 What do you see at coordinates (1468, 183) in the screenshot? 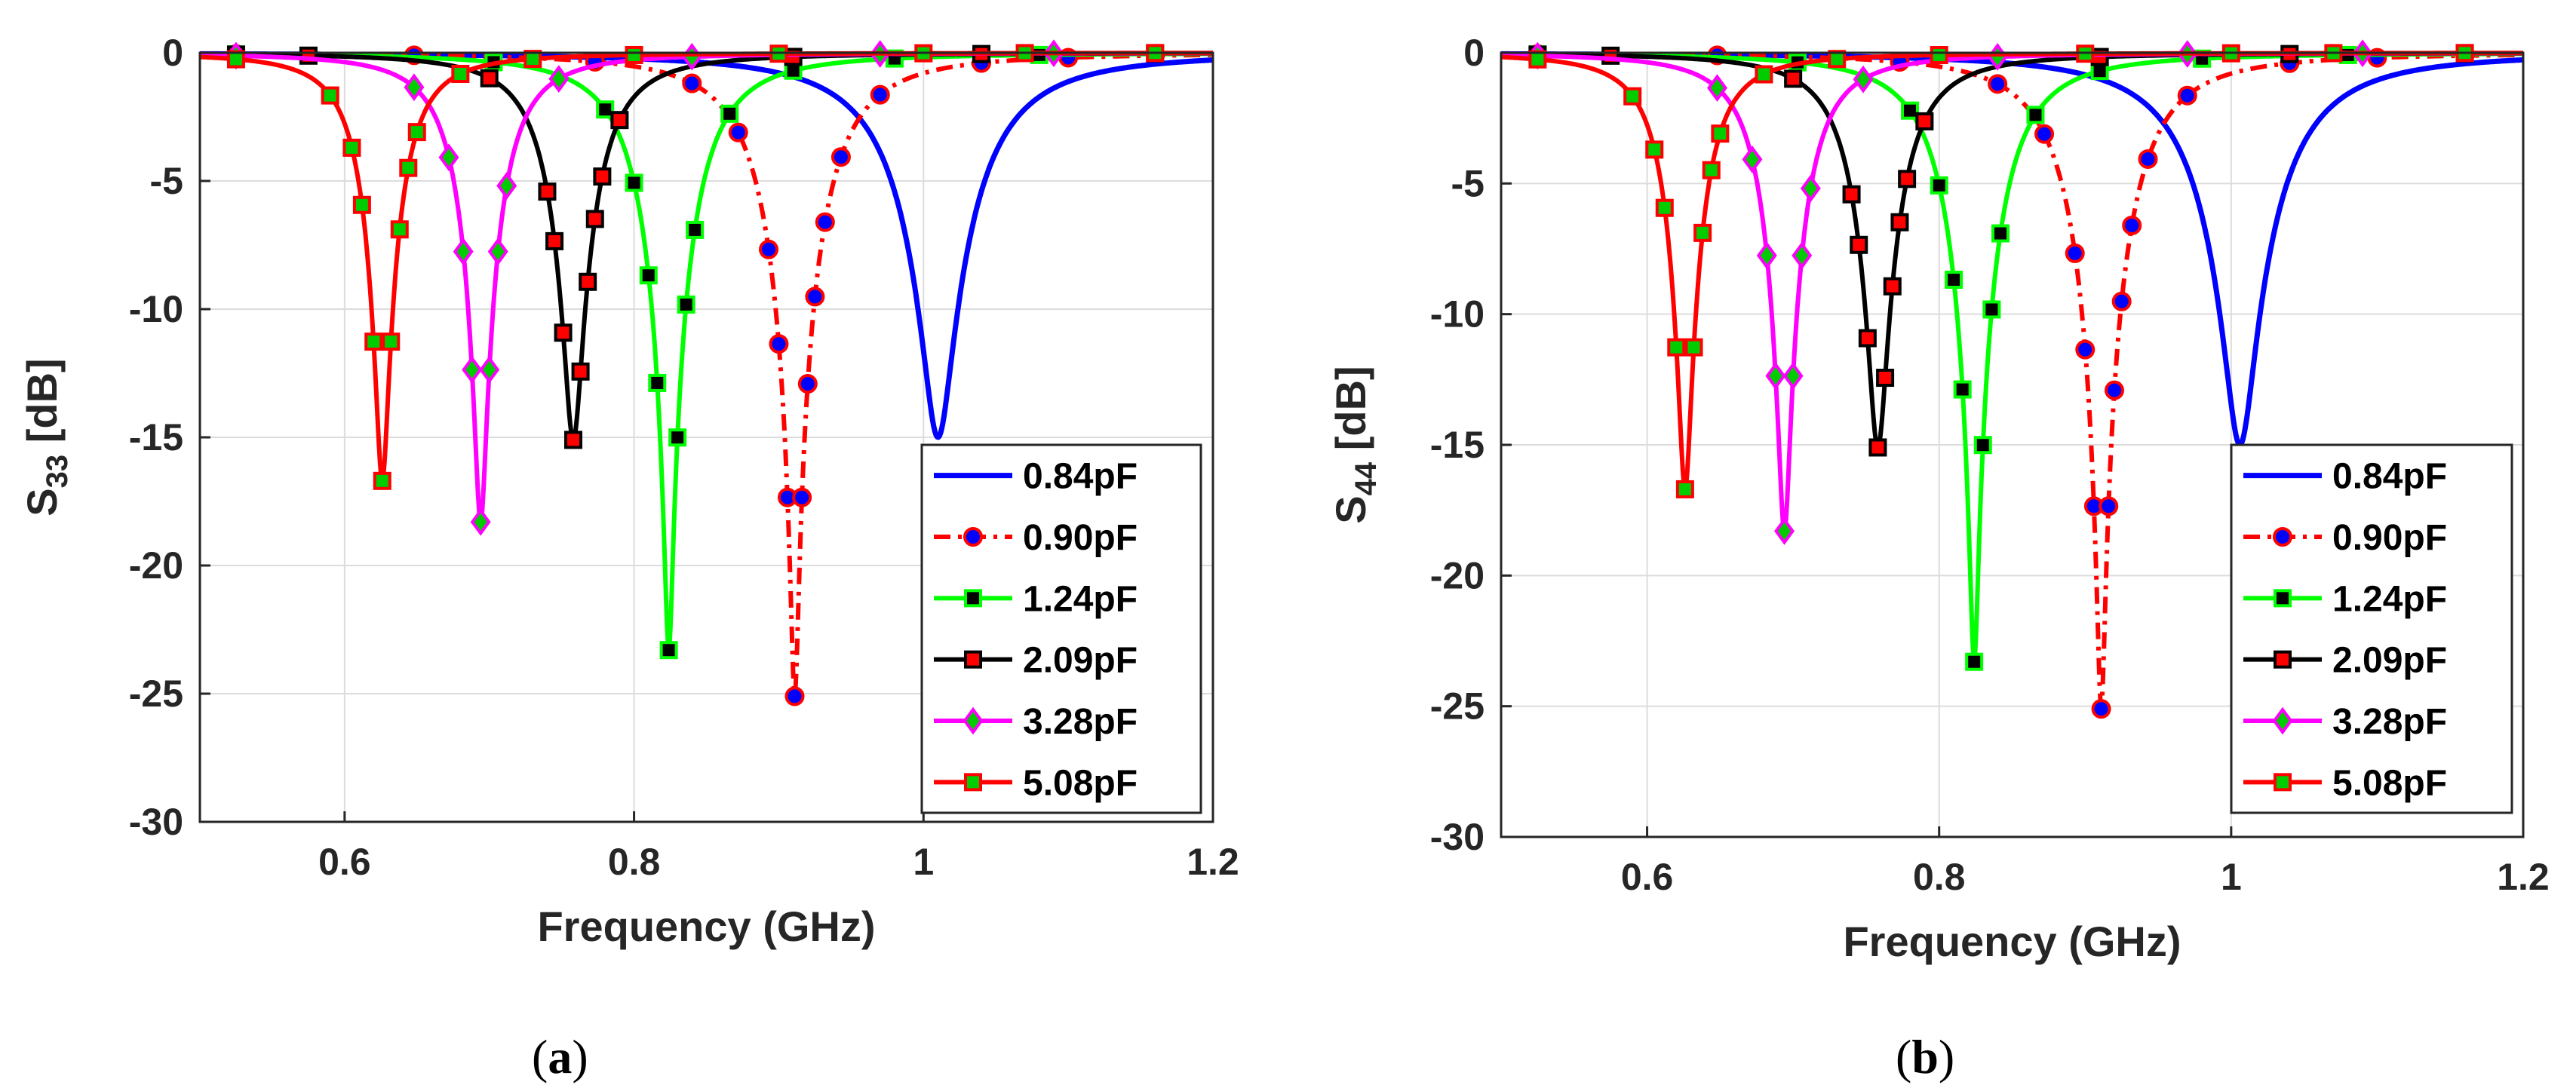
I see `y-tick-label: -5` at bounding box center [1468, 183].